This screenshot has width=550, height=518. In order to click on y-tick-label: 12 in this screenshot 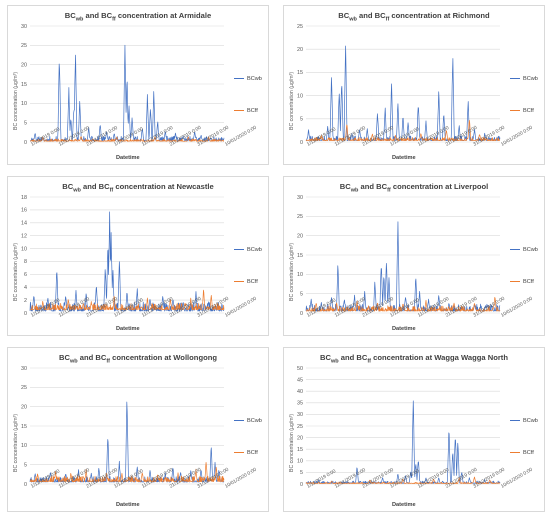, I will do `click(24, 236)`.